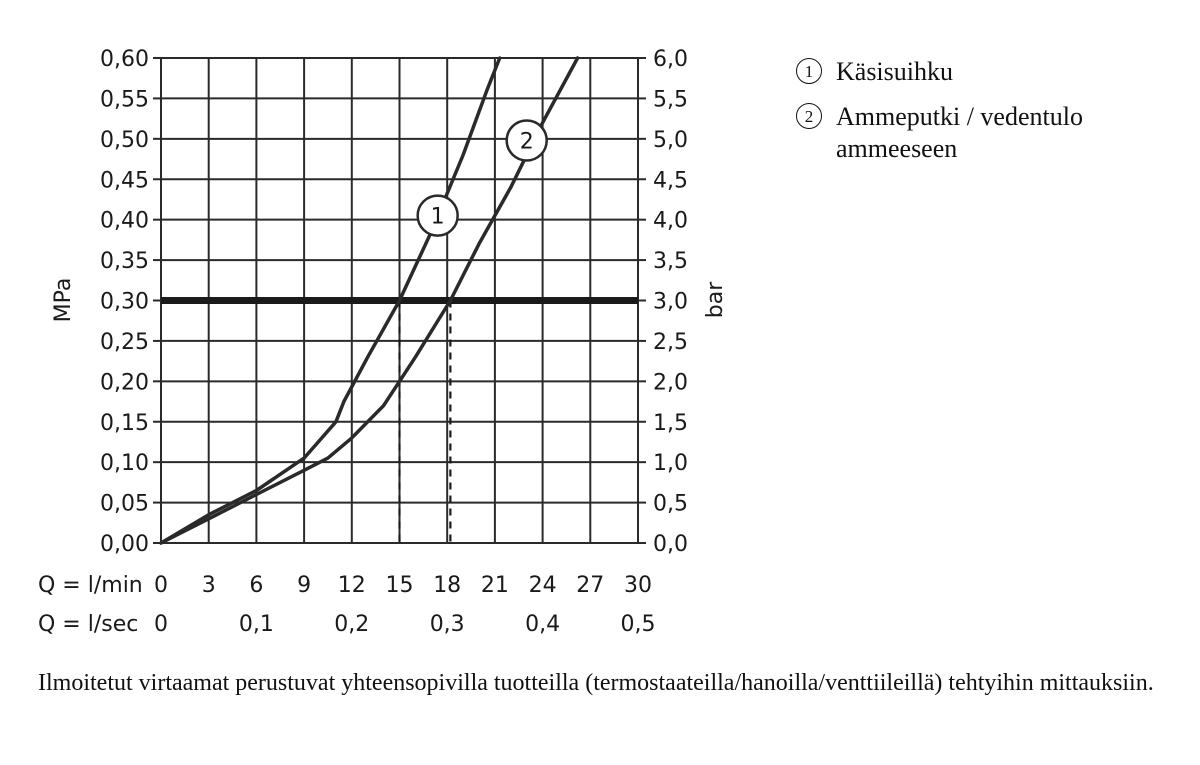 This screenshot has height=765, width=1200. Describe the element at coordinates (809, 116) in the screenshot. I see `legend-number-2: 2` at that location.